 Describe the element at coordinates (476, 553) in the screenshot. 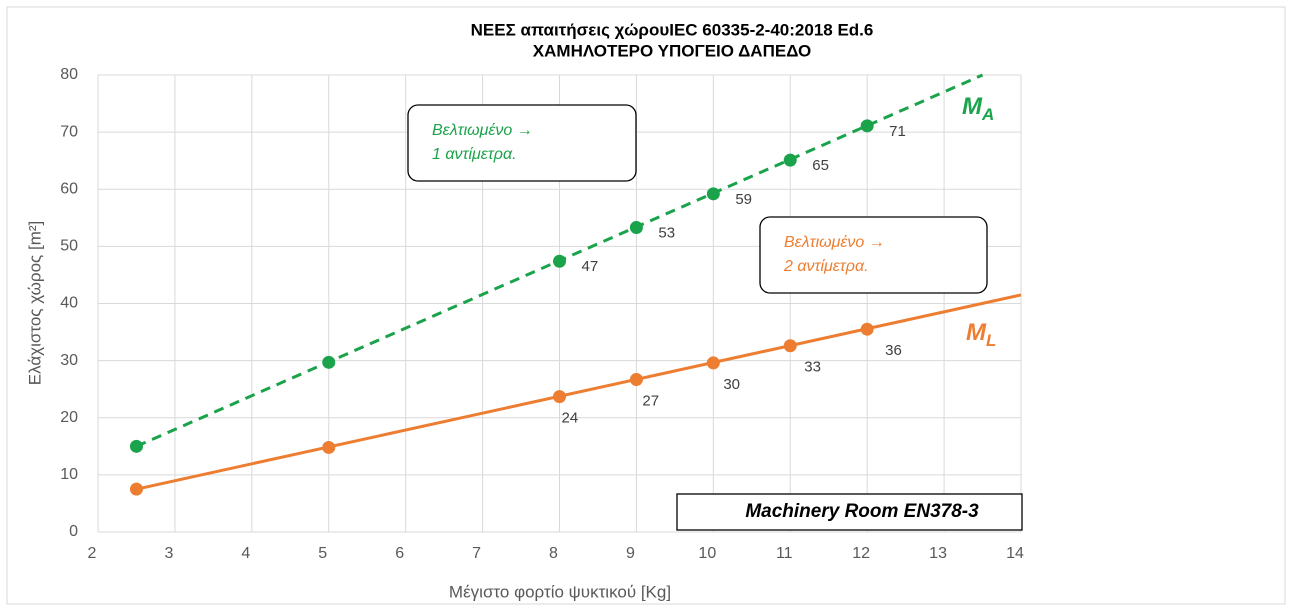

I see `x-tick-label: 7` at that location.